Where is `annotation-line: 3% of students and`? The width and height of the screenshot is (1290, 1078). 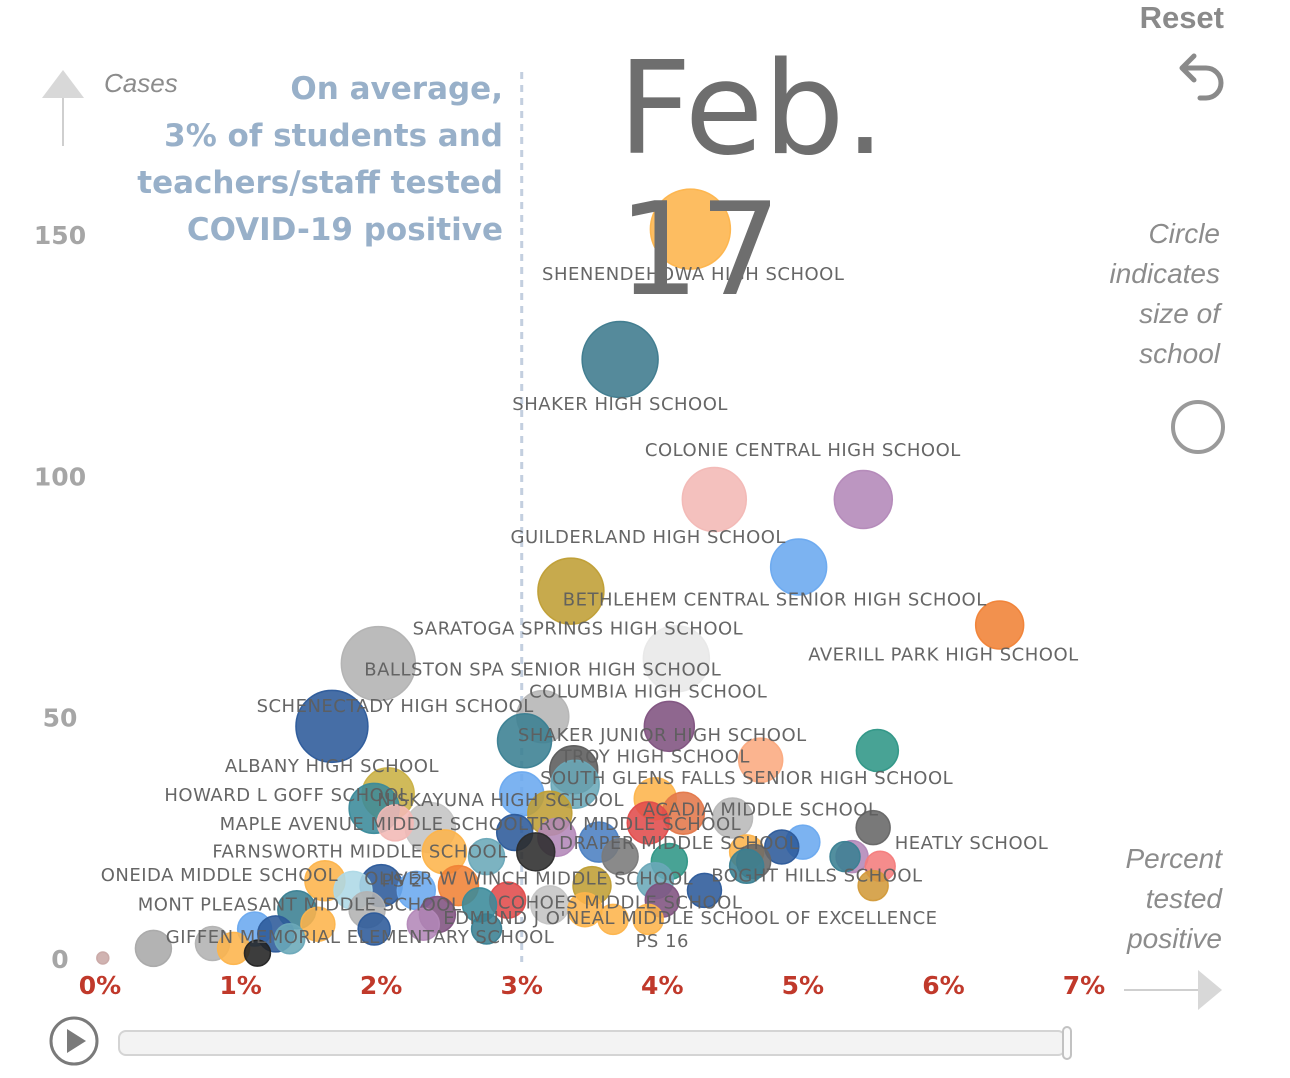
annotation-line: 3% of students and is located at coordinates (333, 136).